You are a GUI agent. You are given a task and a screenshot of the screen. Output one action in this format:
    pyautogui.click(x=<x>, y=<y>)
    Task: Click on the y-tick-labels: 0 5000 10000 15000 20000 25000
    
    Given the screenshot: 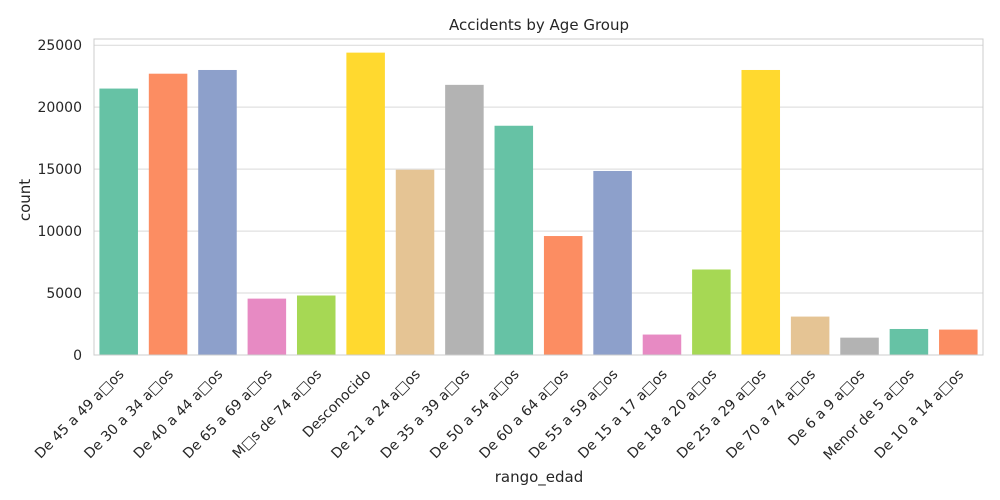 What is the action you would take?
    pyautogui.click(x=59, y=201)
    